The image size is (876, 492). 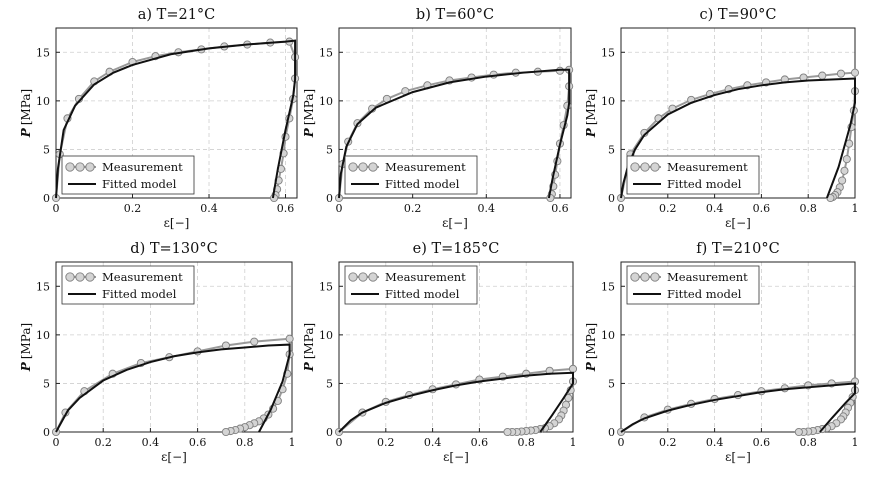 What do you see at coordinates (737, 249) in the screenshot?
I see `chart-title: f) T=210°C` at bounding box center [737, 249].